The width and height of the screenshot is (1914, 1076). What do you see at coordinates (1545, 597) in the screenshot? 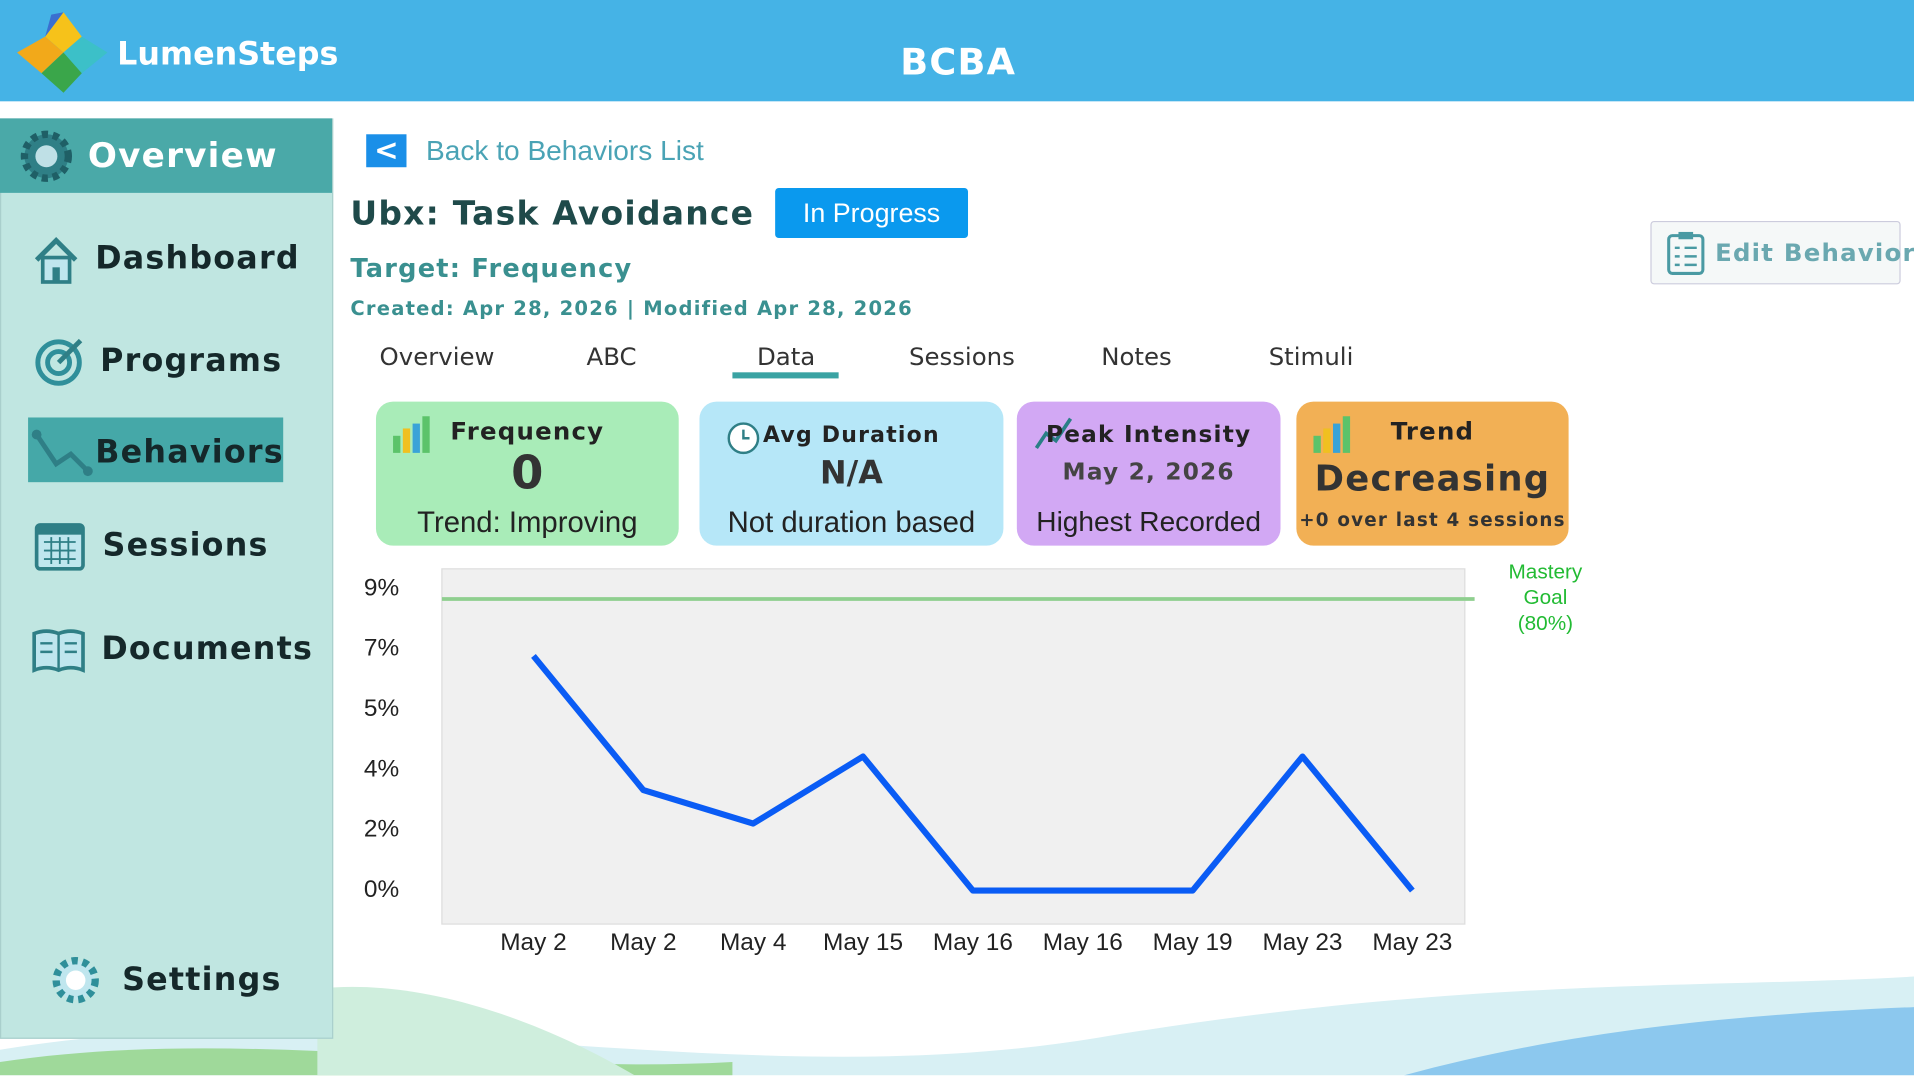
I see `goal-annotation: Mastery Goal (80%)` at bounding box center [1545, 597].